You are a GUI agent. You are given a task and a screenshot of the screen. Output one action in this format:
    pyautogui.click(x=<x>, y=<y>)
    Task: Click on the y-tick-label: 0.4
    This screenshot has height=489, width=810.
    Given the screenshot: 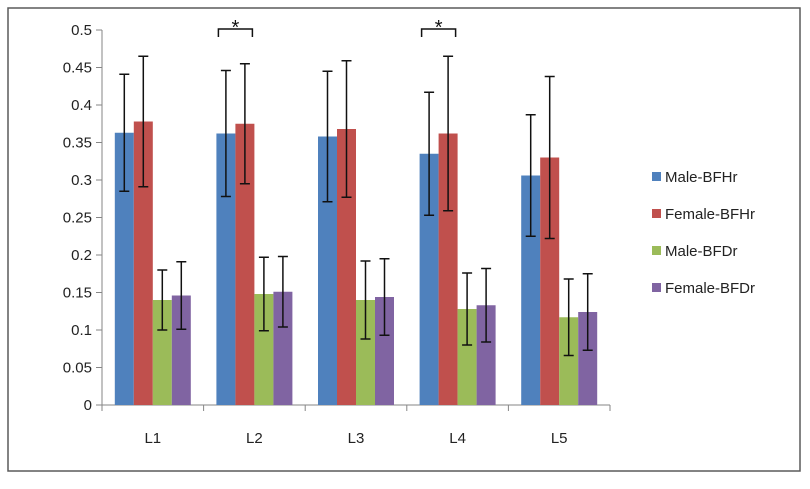 What is the action you would take?
    pyautogui.click(x=81, y=105)
    